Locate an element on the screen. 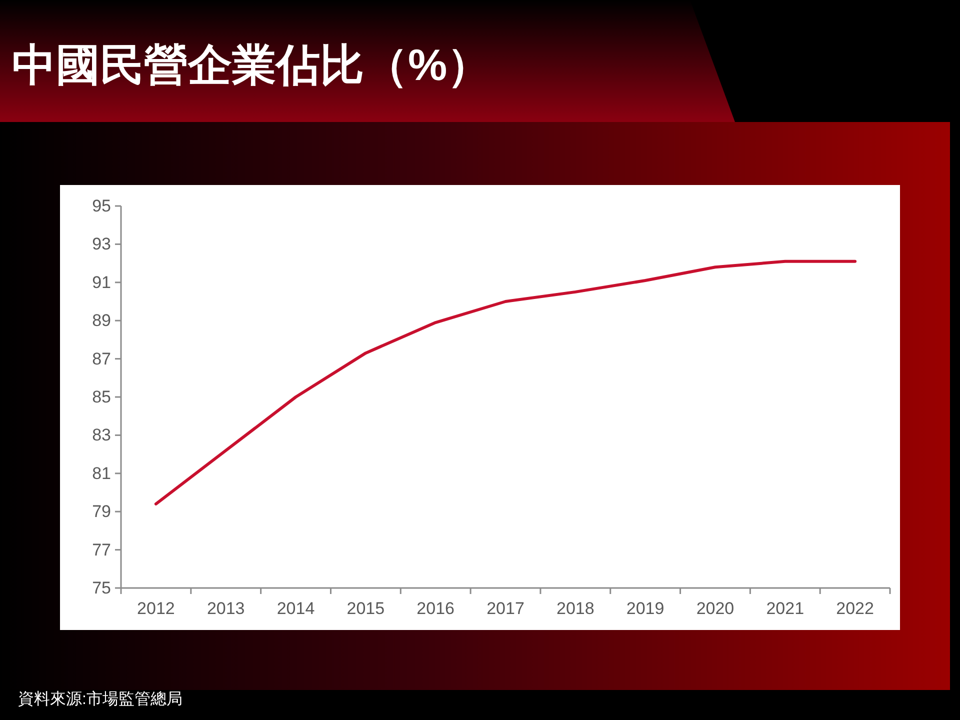 The height and width of the screenshot is (720, 960). y-tick-label: 79 is located at coordinates (101, 512).